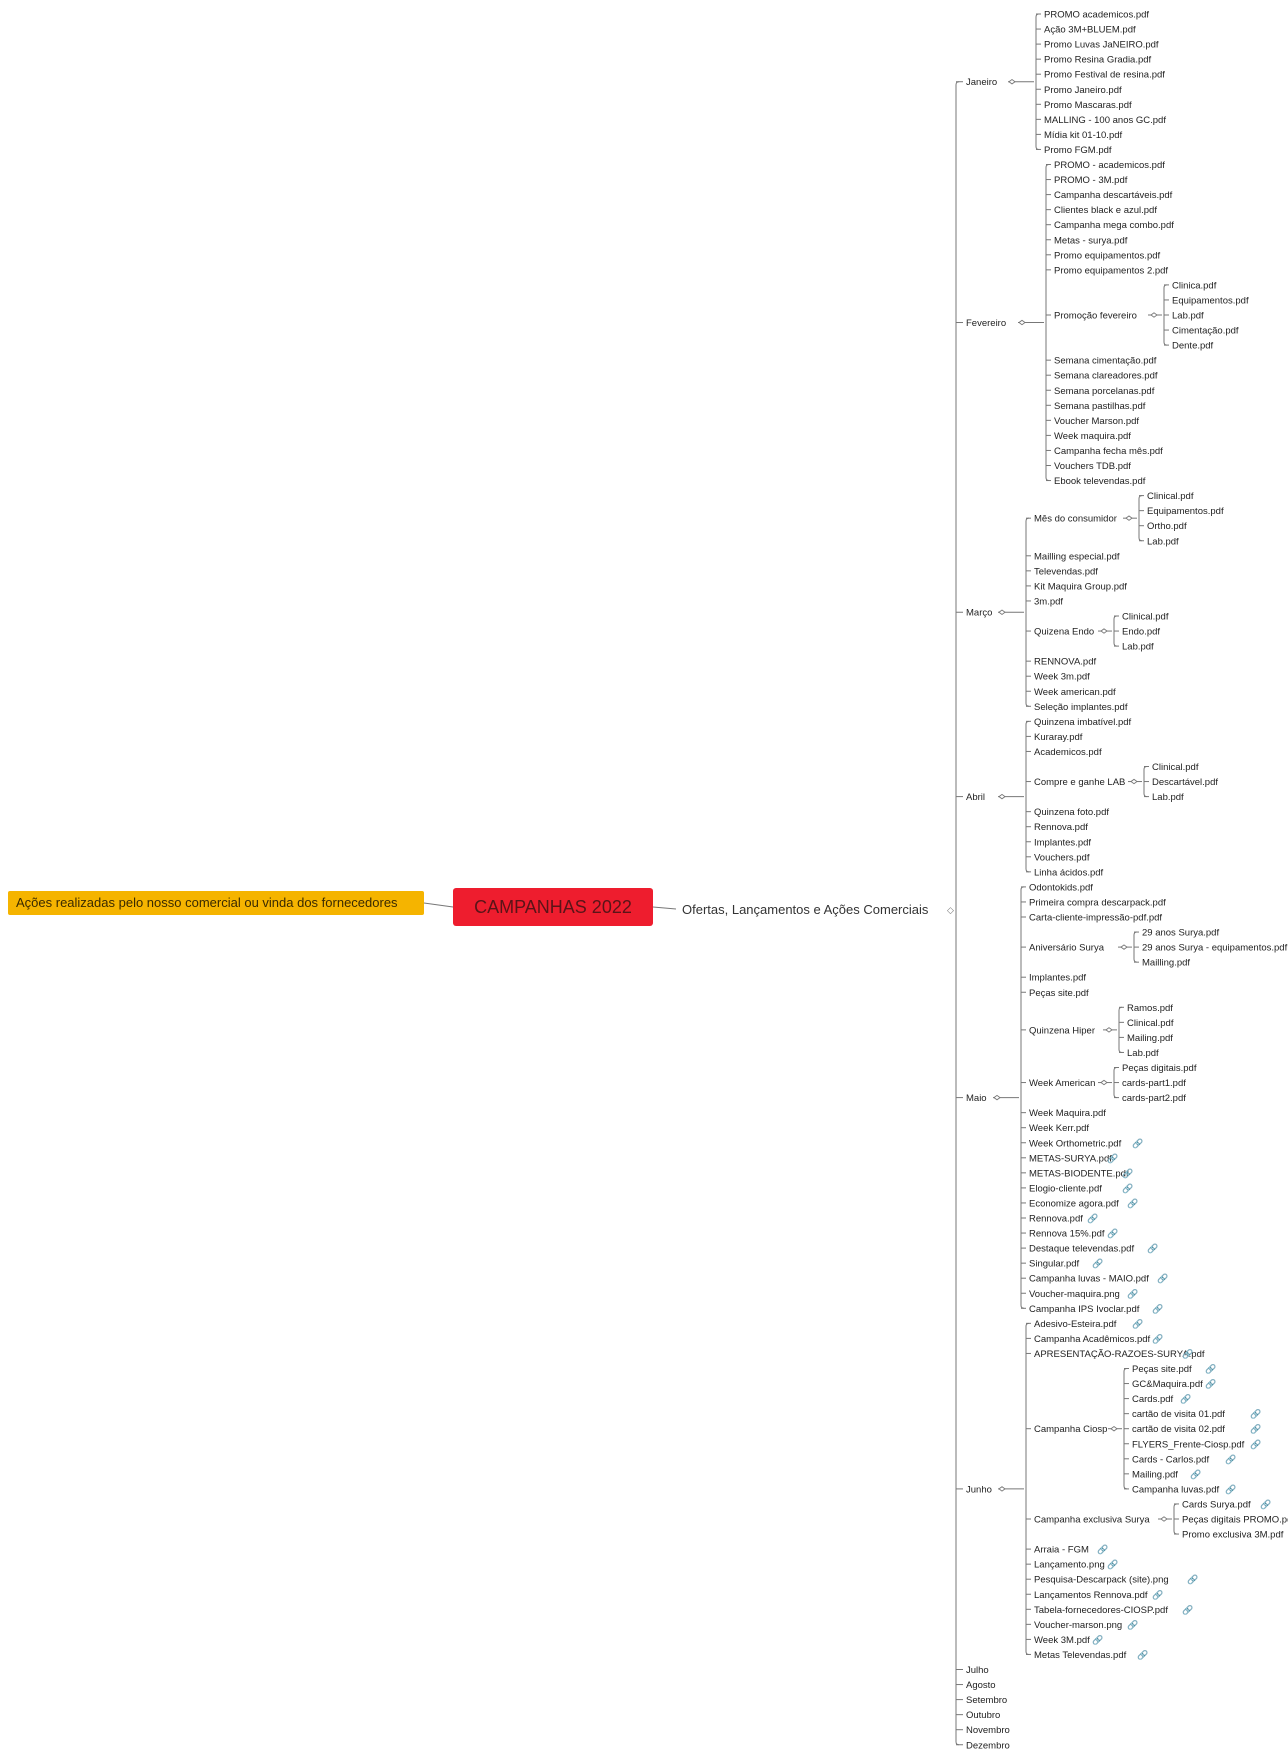  I want to click on file-apresentacao-razoes-surya-pdf: APRESENTAÇÃO-RAZOES-SURYA.pdf, so click(1119, 1354).